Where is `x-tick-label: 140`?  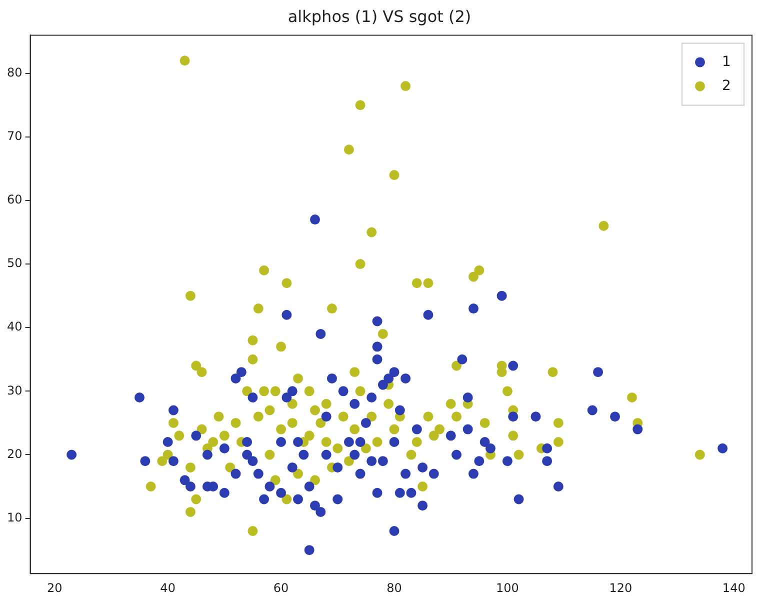 x-tick-label: 140 is located at coordinates (734, 587).